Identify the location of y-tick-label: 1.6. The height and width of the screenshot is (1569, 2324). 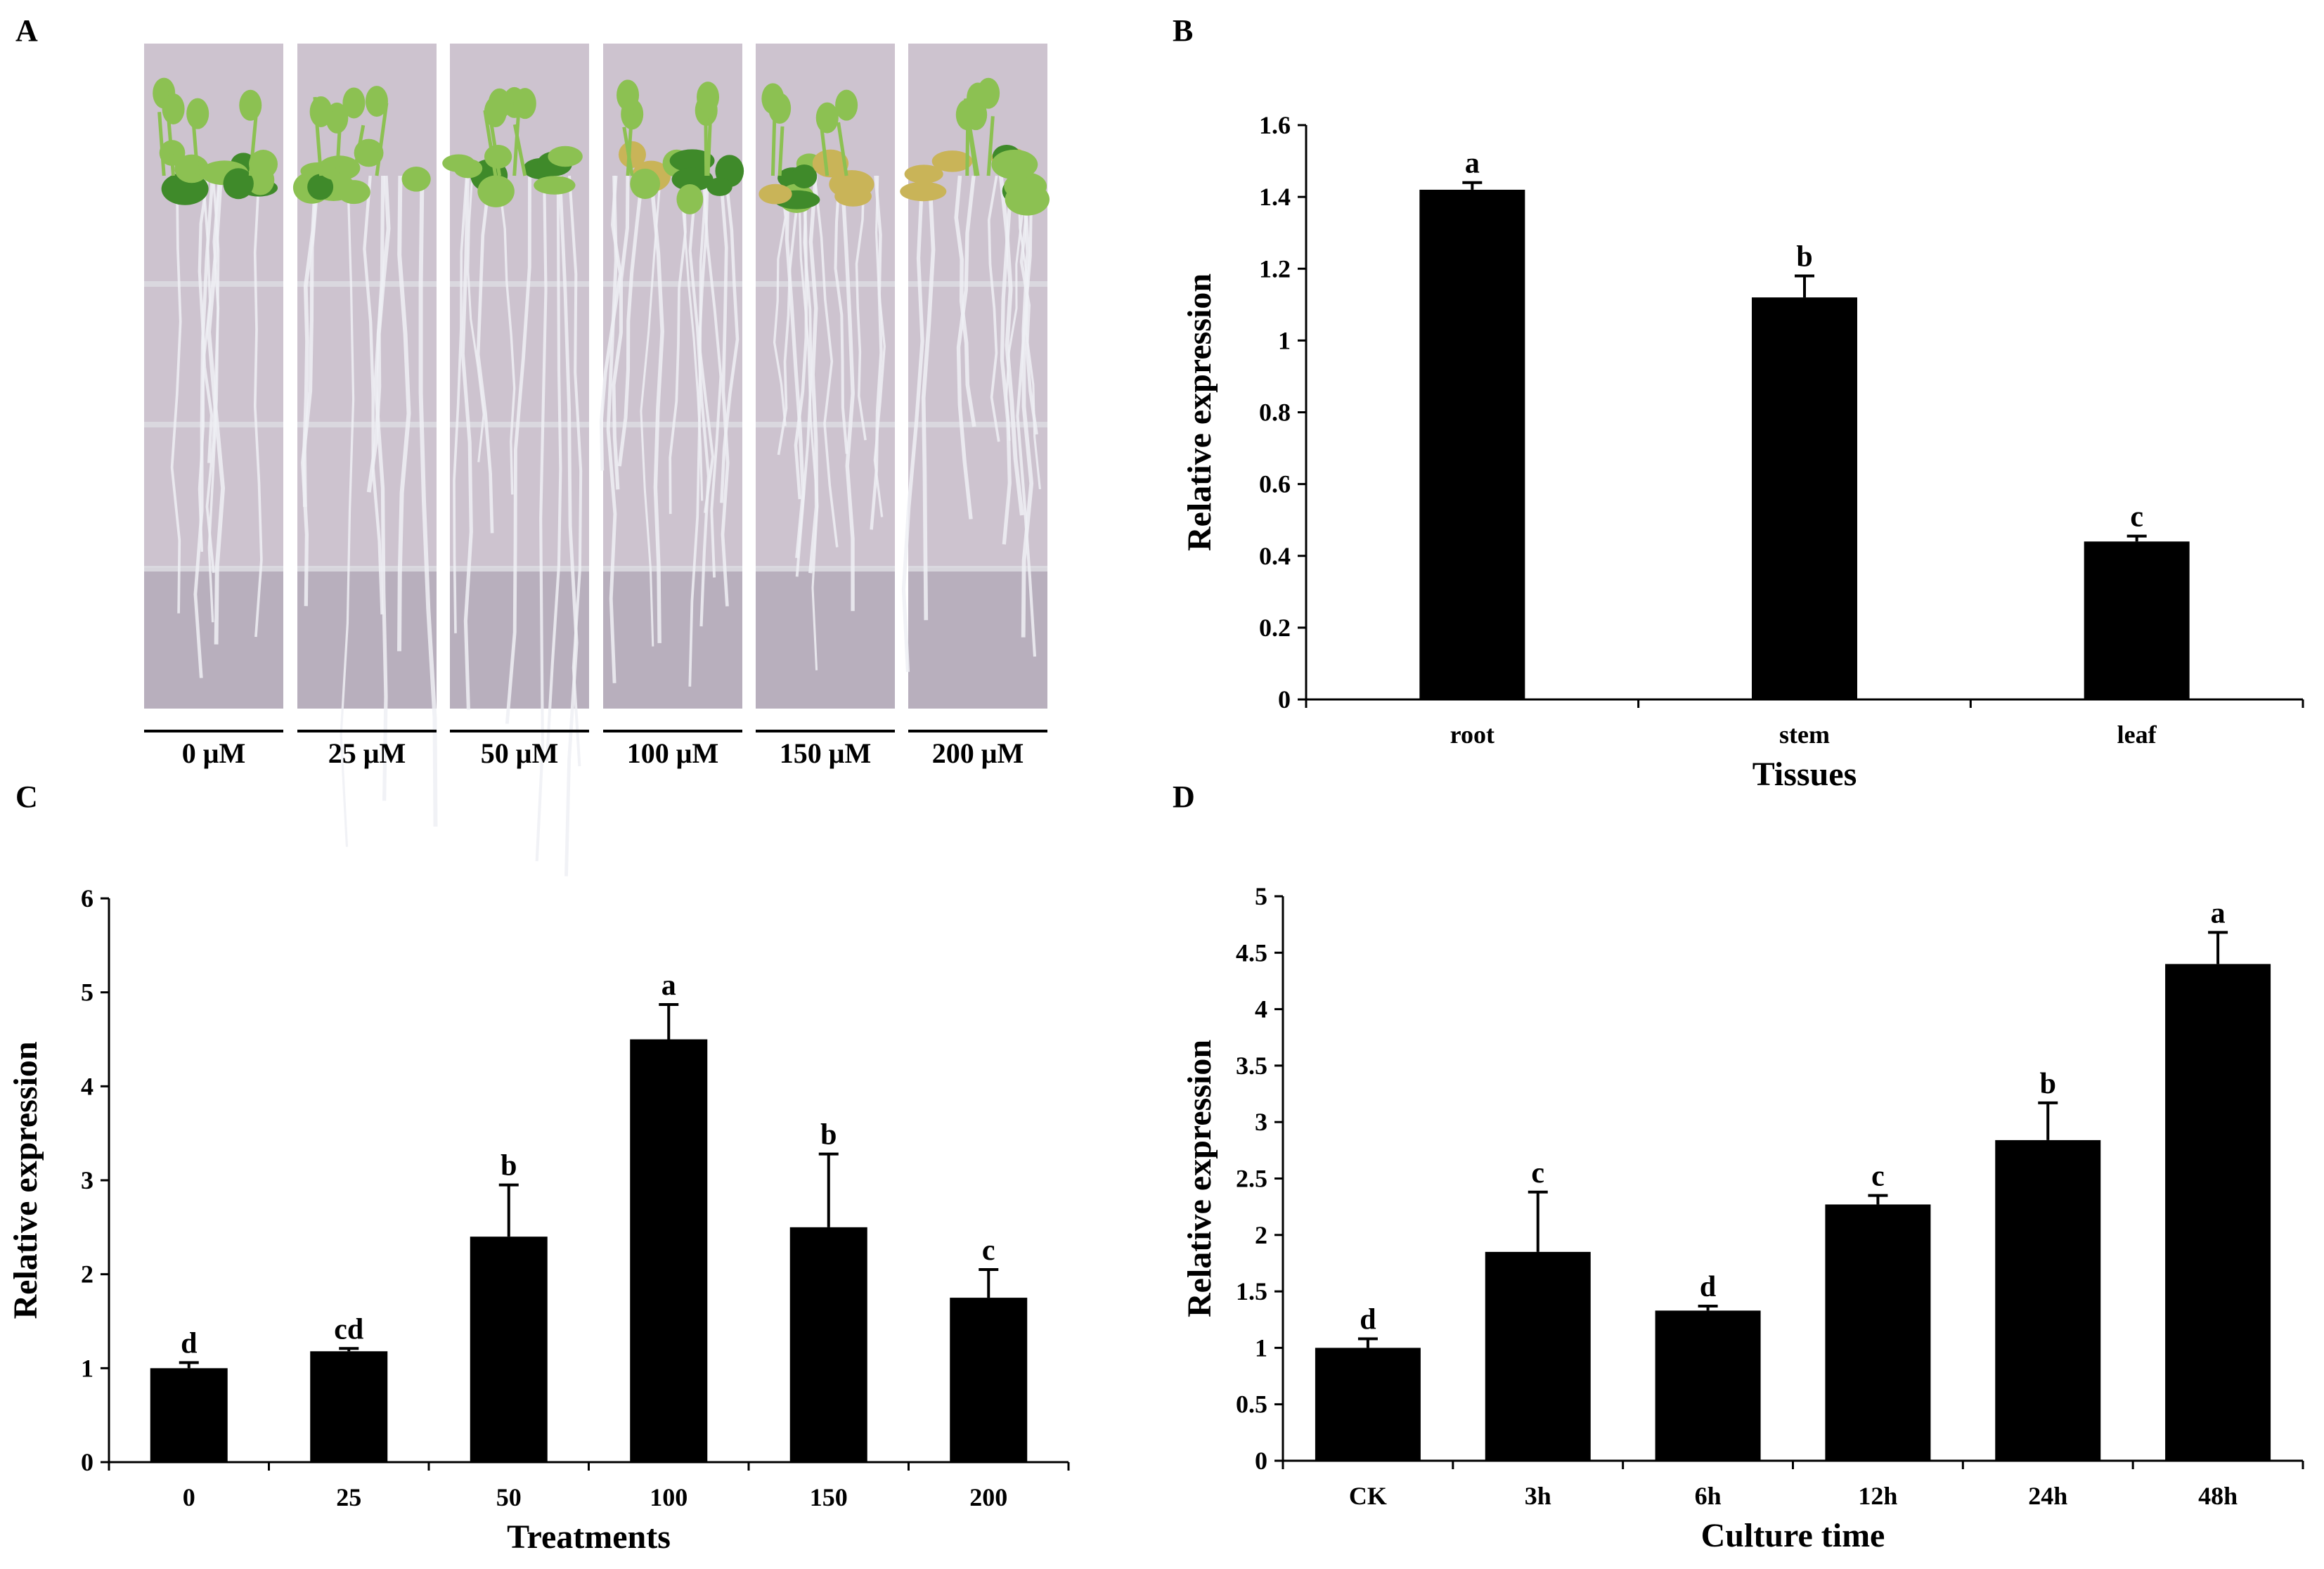
(1275, 125).